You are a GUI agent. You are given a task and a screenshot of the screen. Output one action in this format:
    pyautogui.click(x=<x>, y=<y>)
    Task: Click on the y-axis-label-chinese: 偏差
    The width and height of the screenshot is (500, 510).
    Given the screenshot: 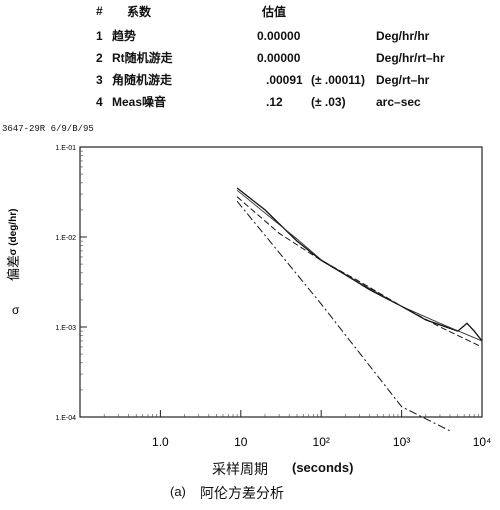 What is the action you would take?
    pyautogui.click(x=14, y=268)
    